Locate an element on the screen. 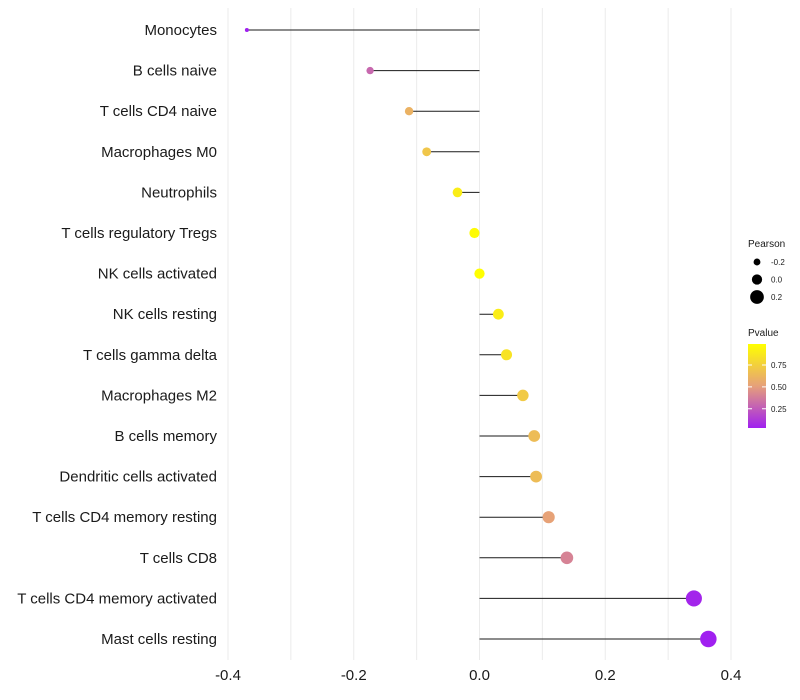 The height and width of the screenshot is (700, 800). category-label: Mast cells resting is located at coordinates (159, 639).